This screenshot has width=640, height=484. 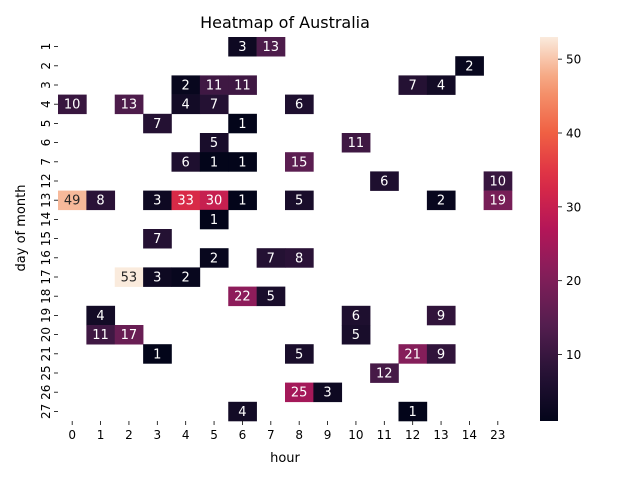 I want to click on cell-value-label: 12, so click(x=384, y=374).